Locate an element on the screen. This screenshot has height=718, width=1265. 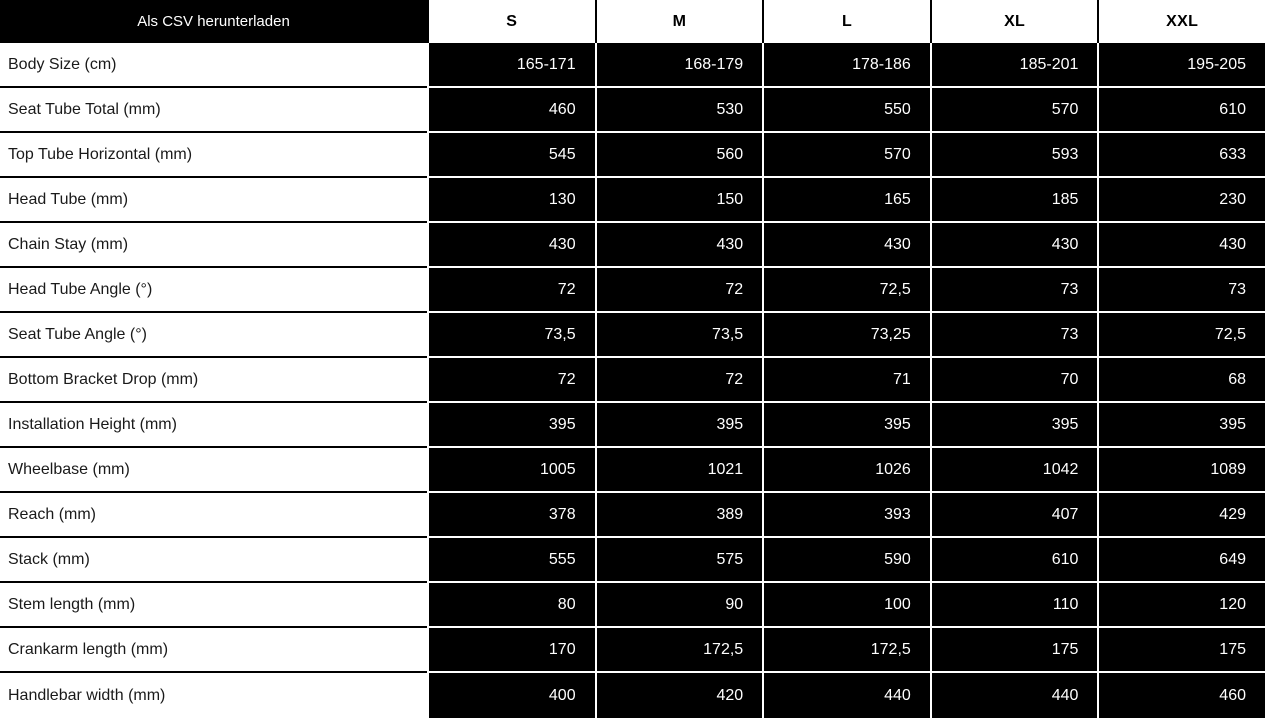
row-label: Body Size (cm) is located at coordinates (213, 65).